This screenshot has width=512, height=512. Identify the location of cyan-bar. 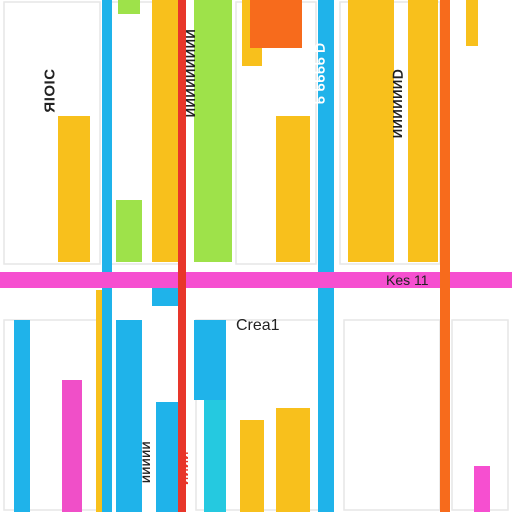
(215, 456).